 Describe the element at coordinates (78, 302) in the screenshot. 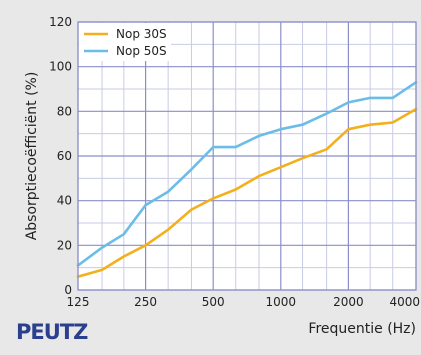

I see `x-tick-label: 125` at that location.